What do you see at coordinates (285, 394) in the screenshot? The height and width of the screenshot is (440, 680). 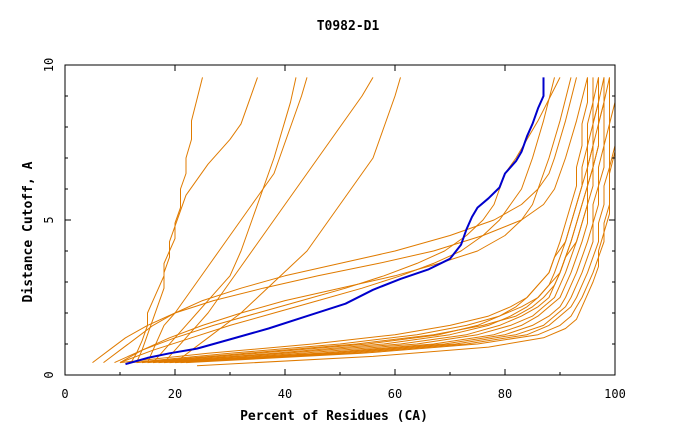 I see `x-tick-label: 40` at bounding box center [285, 394].